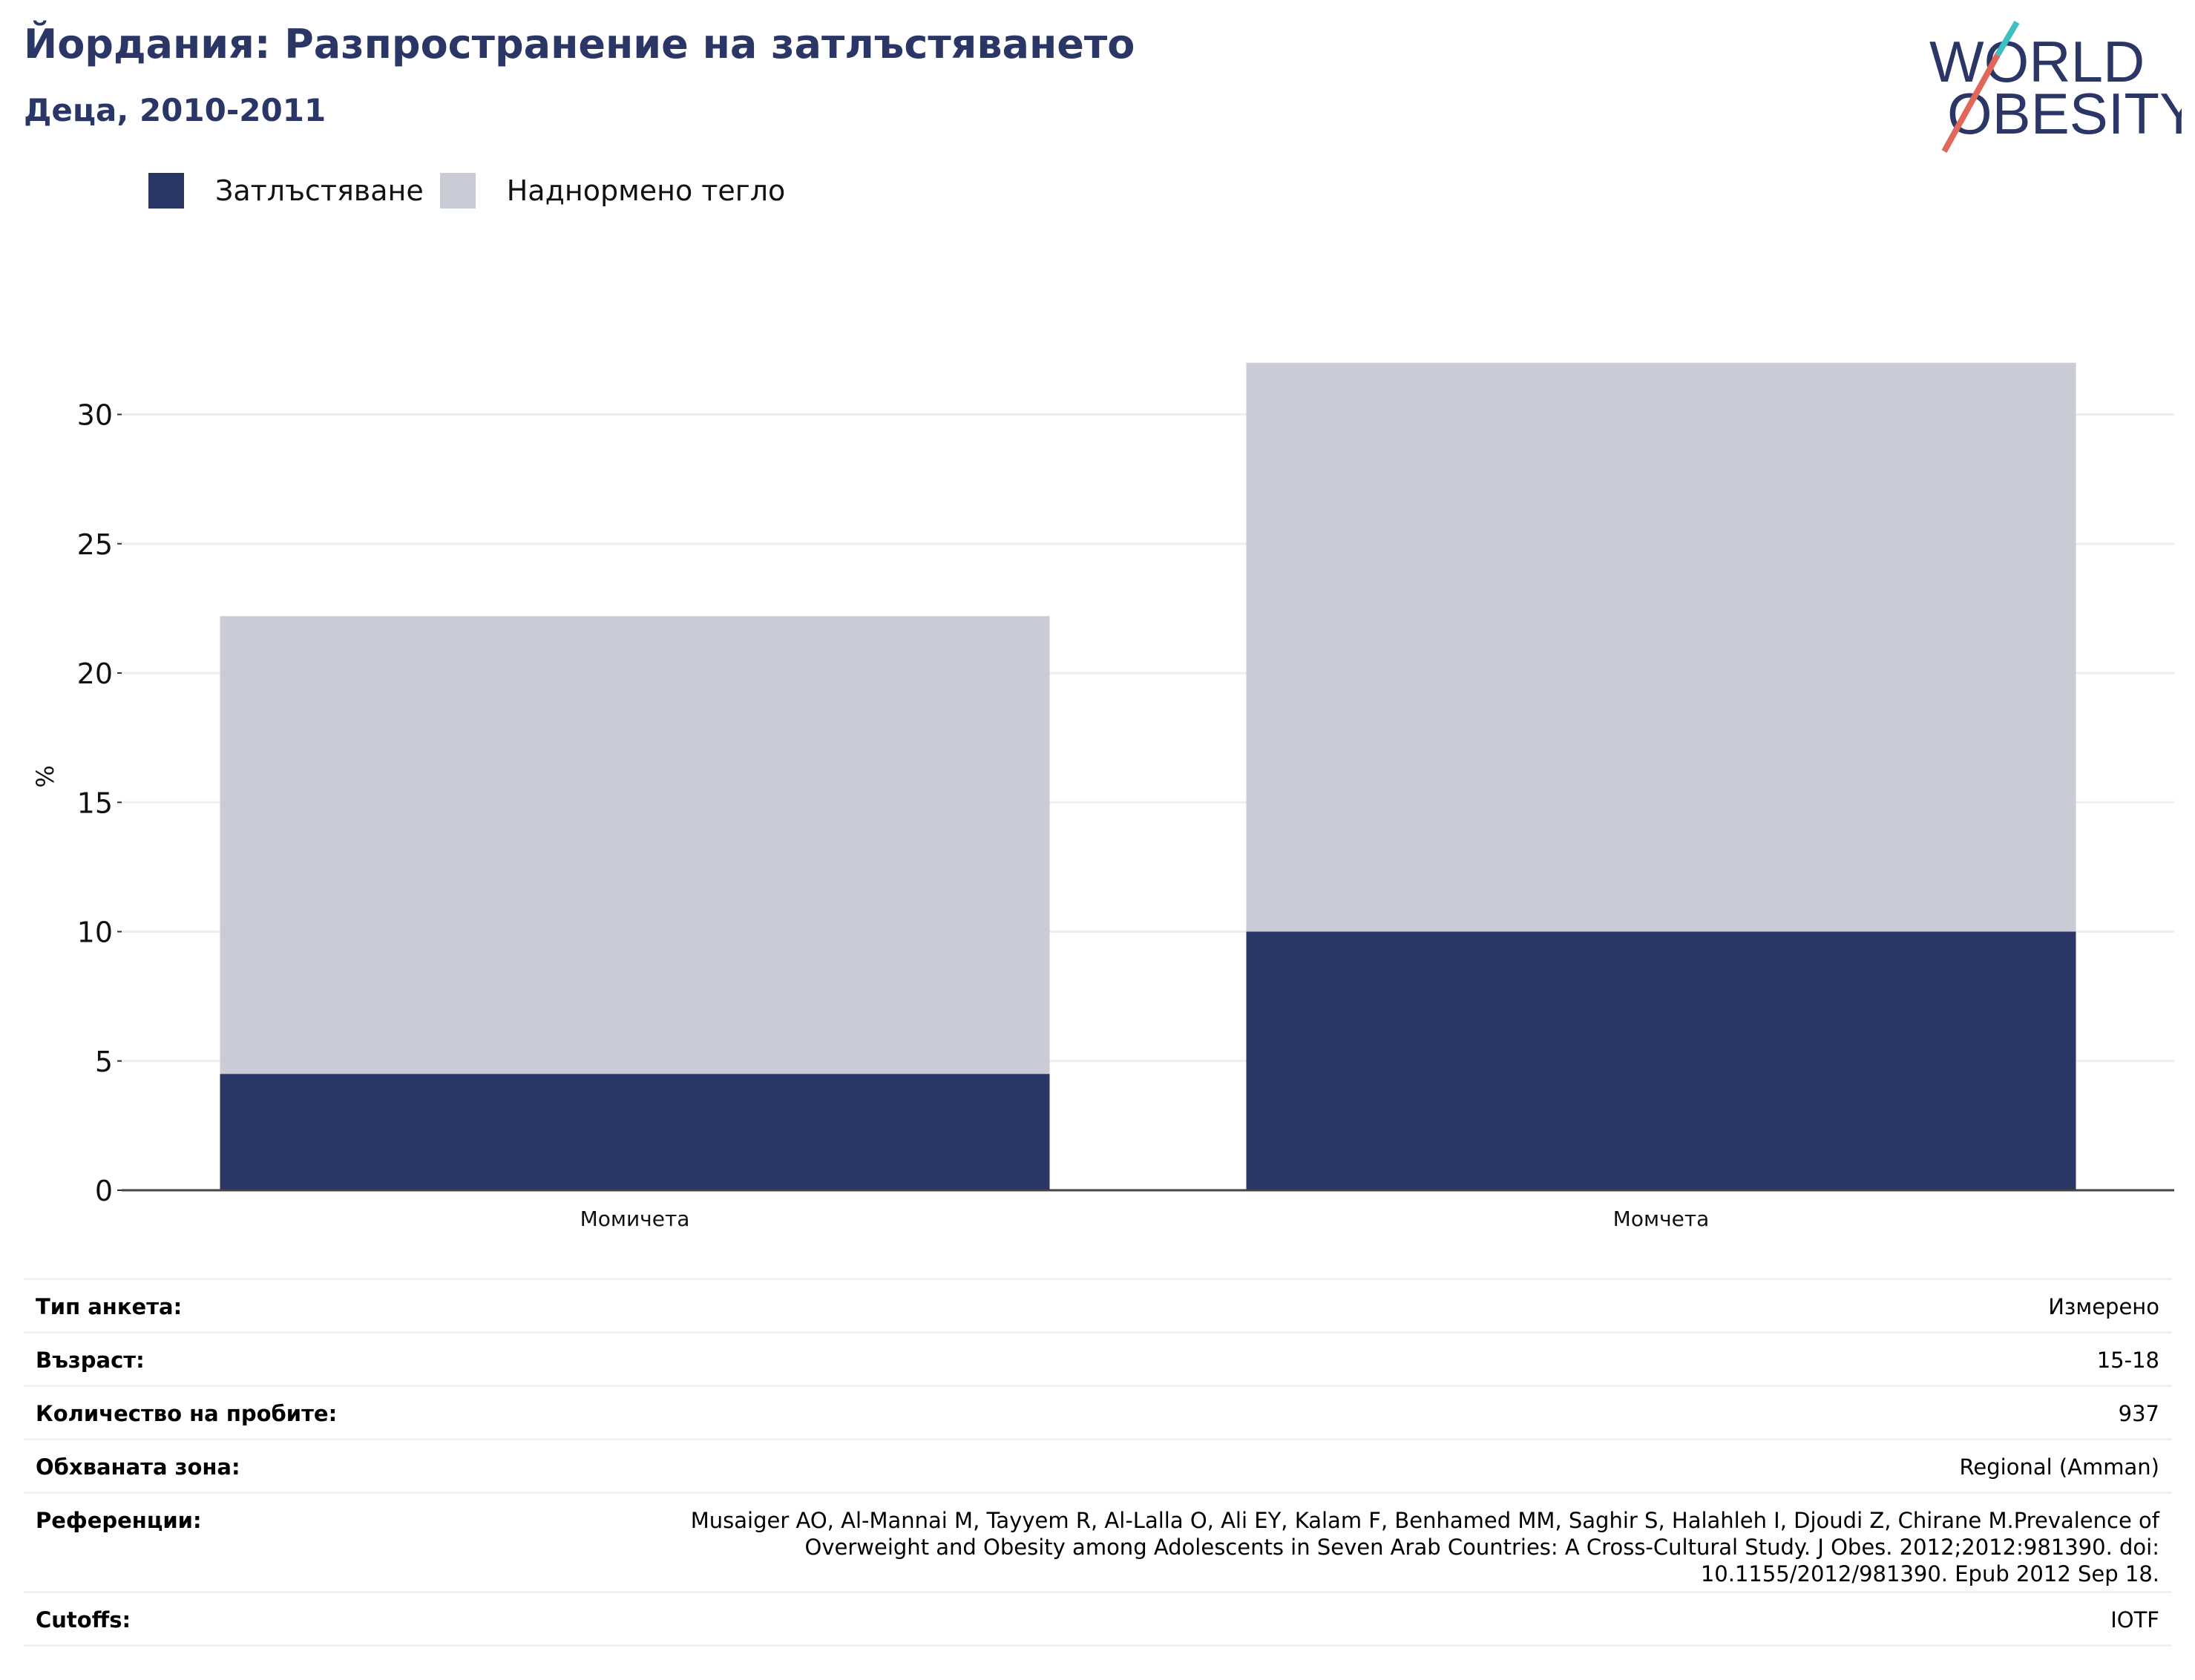  Describe the element at coordinates (1097, 1620) in the screenshot. I see `info-row-cutoffs: Cutoffs: IOTF` at that location.